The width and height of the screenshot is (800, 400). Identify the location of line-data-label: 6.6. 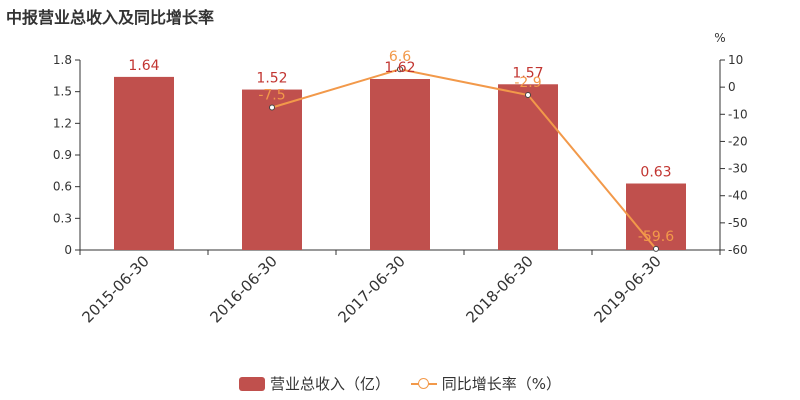
(400, 57).